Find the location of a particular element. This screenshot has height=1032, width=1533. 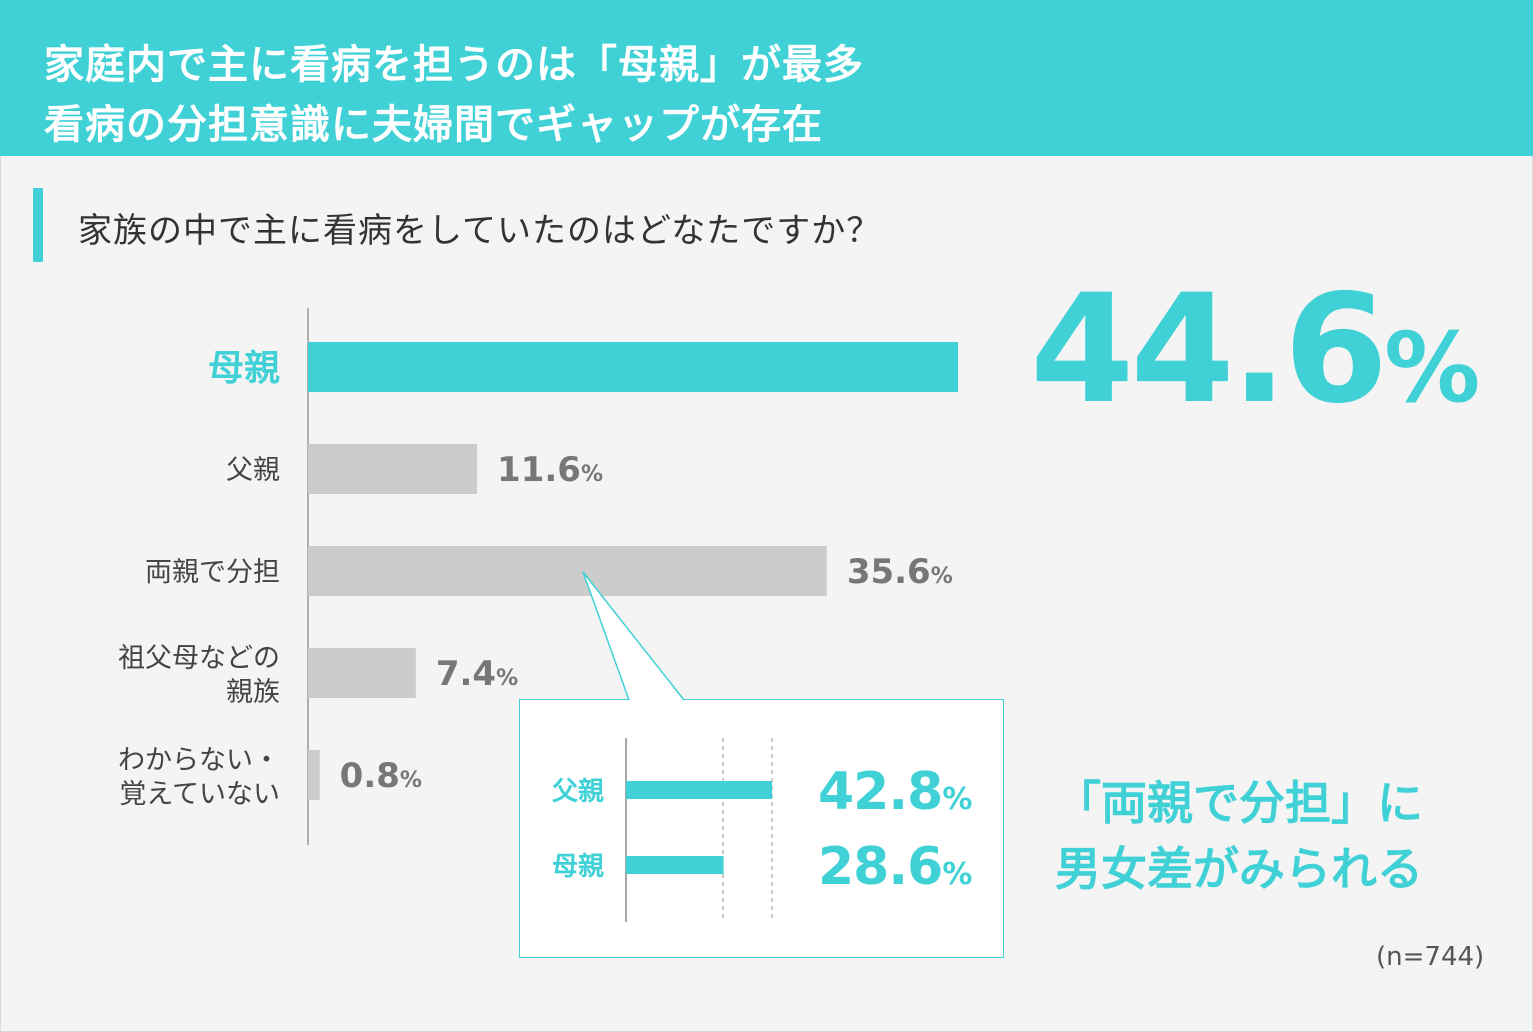

title-line-2: 看病の分担意識に夫婦間でギャップが存在 is located at coordinates (433, 125).